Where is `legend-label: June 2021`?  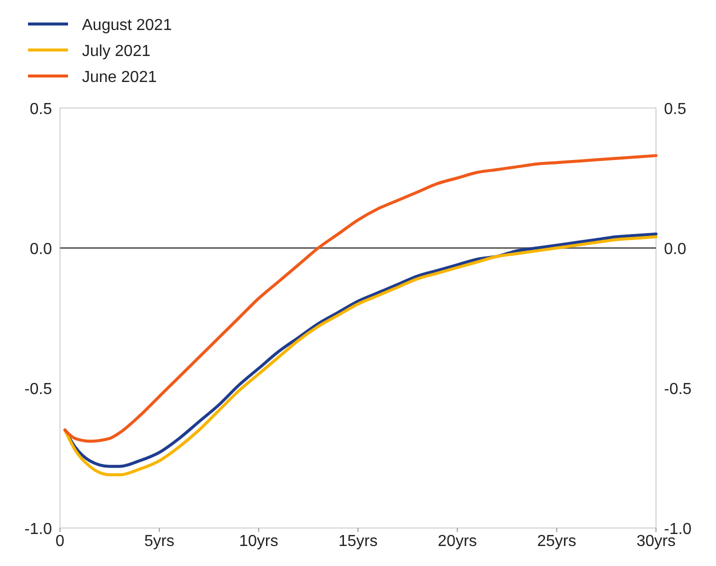 legend-label: June 2021 is located at coordinates (119, 77).